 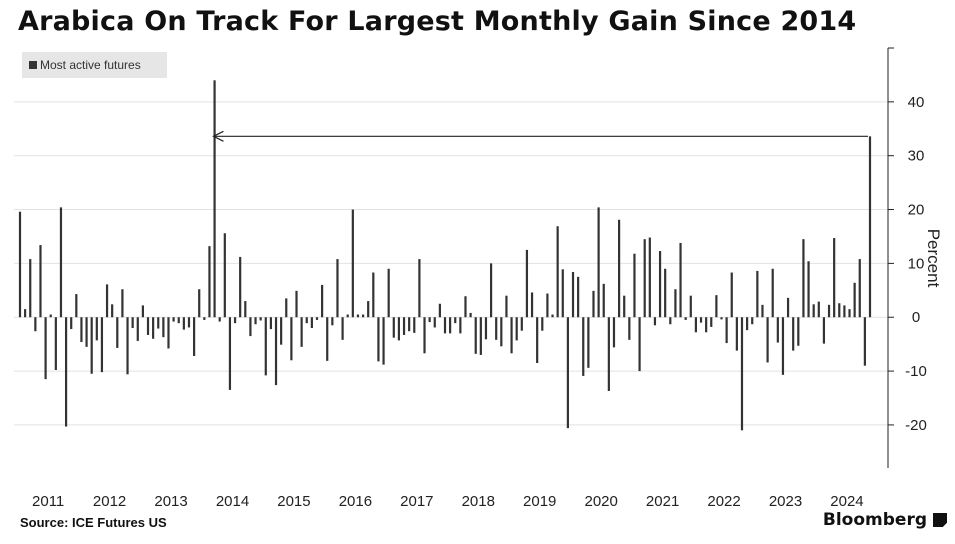 I want to click on x-tick-label: 2024, so click(x=846, y=501).